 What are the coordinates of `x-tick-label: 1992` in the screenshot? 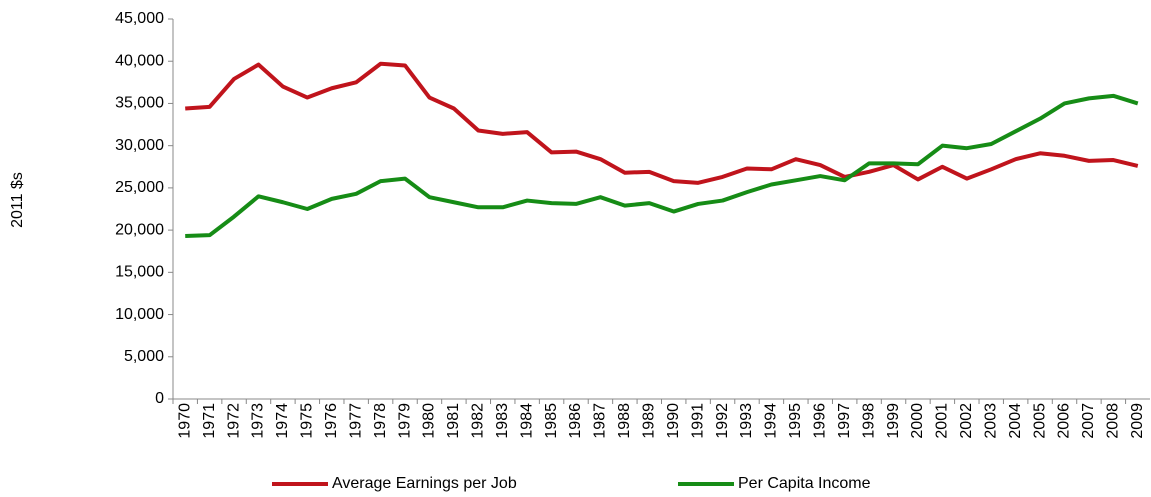 It's located at (722, 421).